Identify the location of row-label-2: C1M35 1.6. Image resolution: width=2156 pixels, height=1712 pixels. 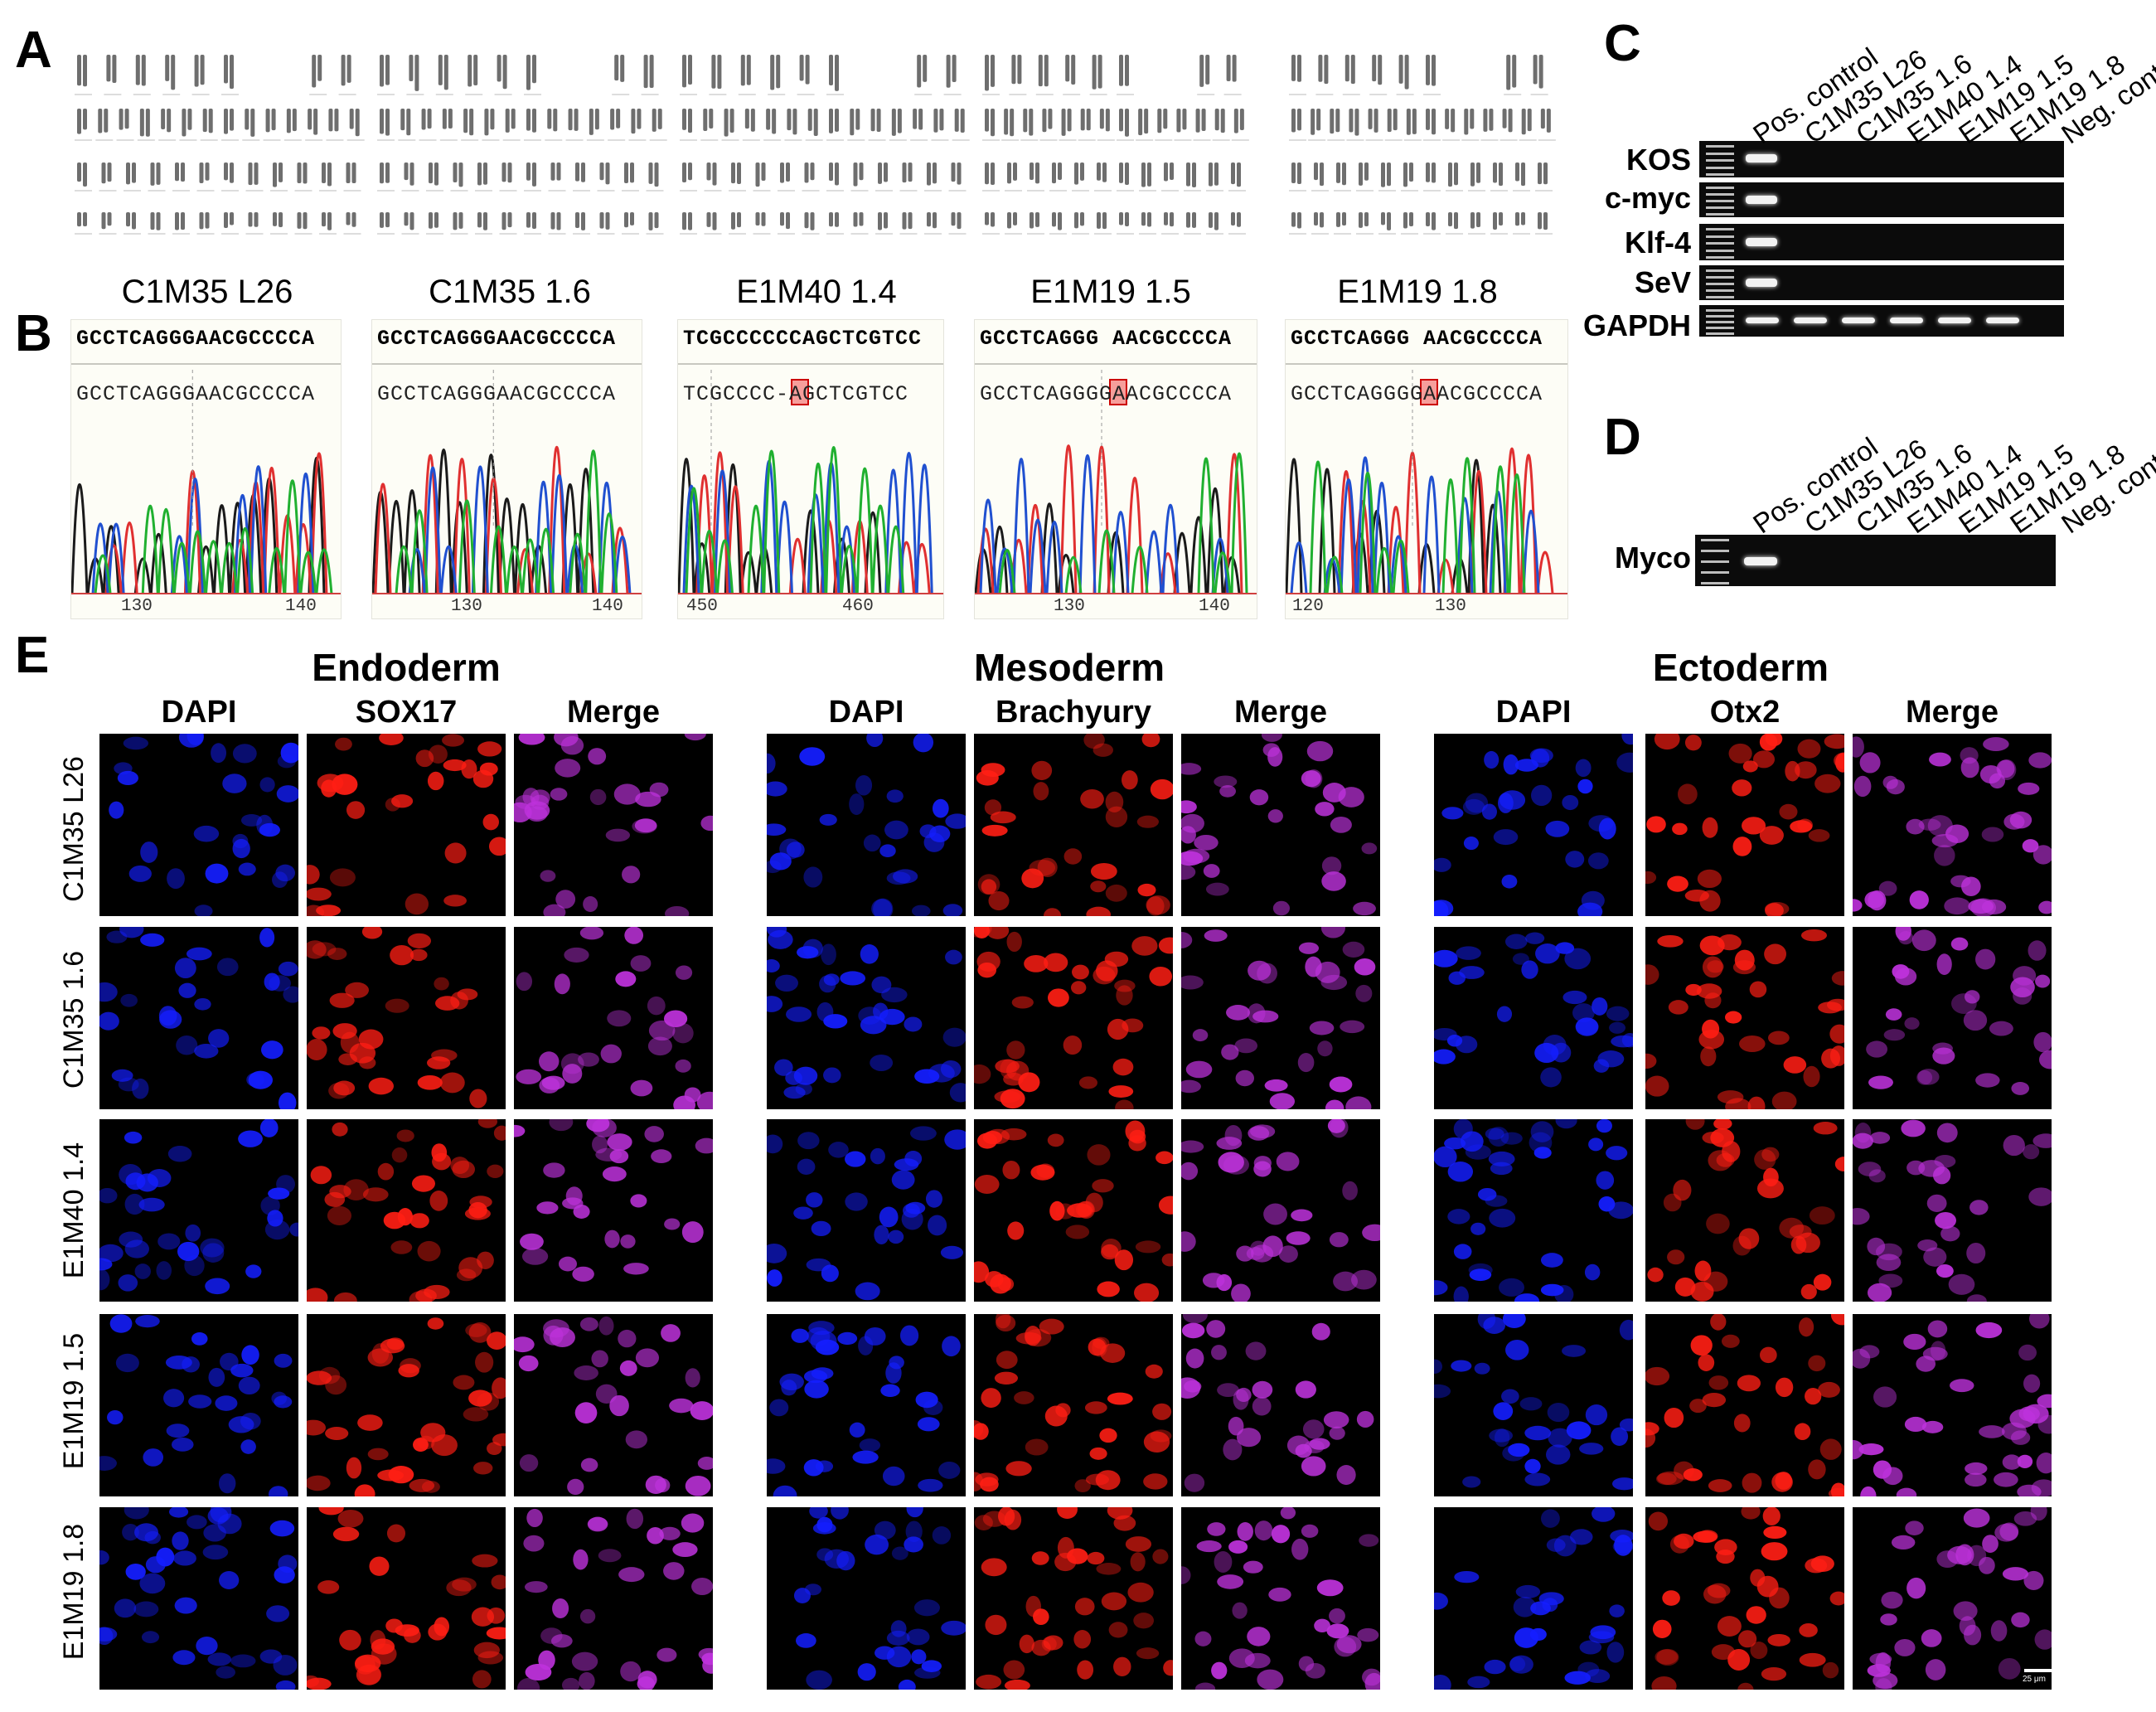
(74, 1019).